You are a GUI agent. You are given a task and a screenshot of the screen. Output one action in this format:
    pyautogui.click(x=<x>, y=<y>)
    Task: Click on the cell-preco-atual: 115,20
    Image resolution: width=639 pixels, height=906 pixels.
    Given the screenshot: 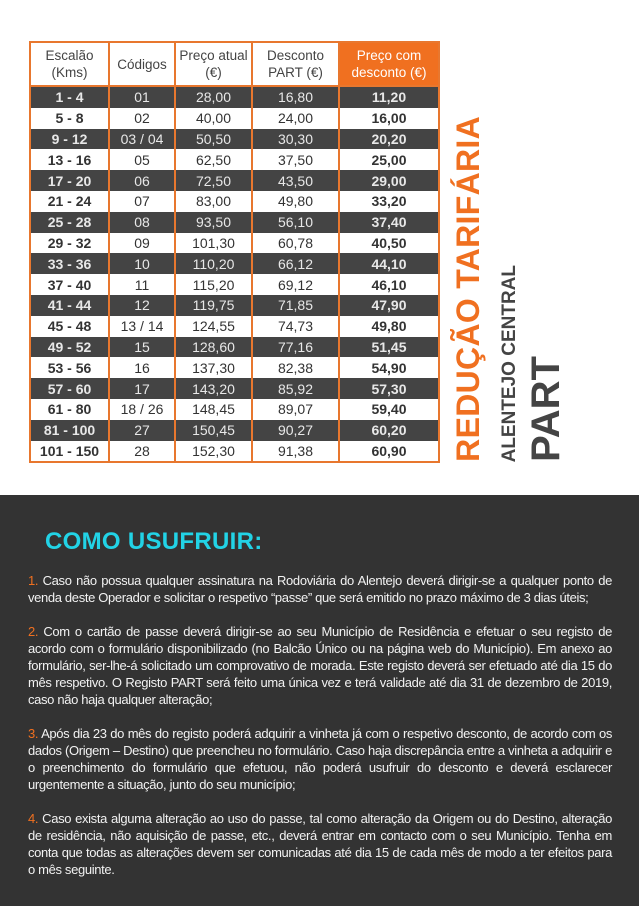 What is the action you would take?
    pyautogui.click(x=213, y=284)
    